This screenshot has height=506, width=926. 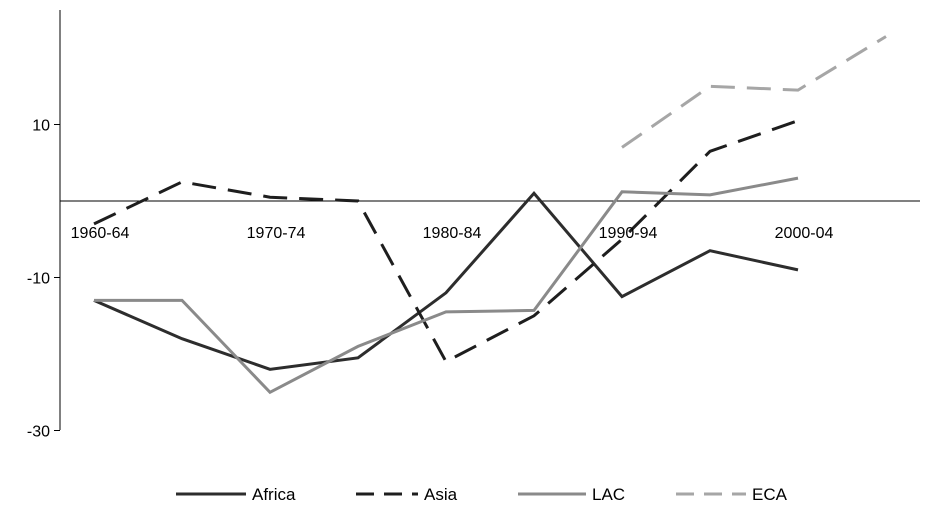 I want to click on x-tick-label: 1970-74, so click(x=276, y=233).